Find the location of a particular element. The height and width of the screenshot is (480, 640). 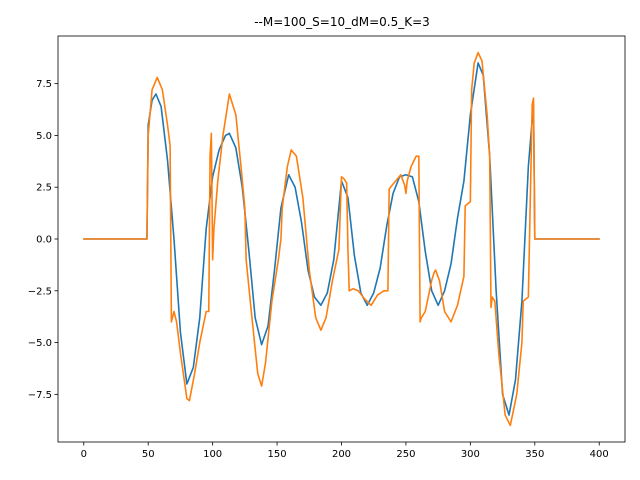

x-tick-label: 100 is located at coordinates (212, 454).